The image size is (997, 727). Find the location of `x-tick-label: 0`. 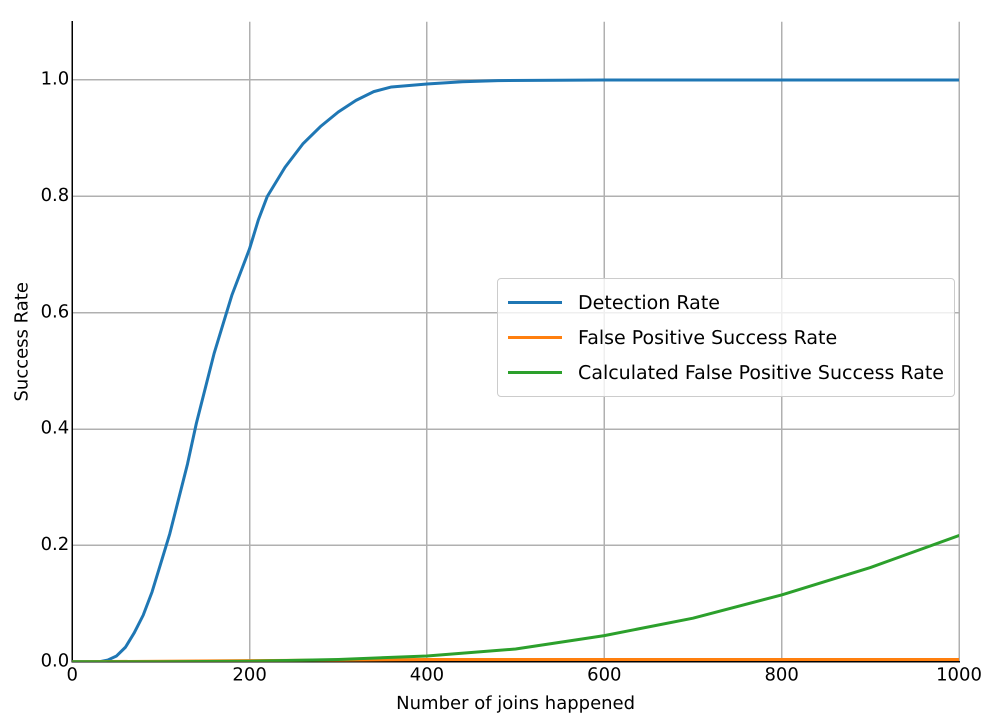

x-tick-label: 0 is located at coordinates (72, 675).